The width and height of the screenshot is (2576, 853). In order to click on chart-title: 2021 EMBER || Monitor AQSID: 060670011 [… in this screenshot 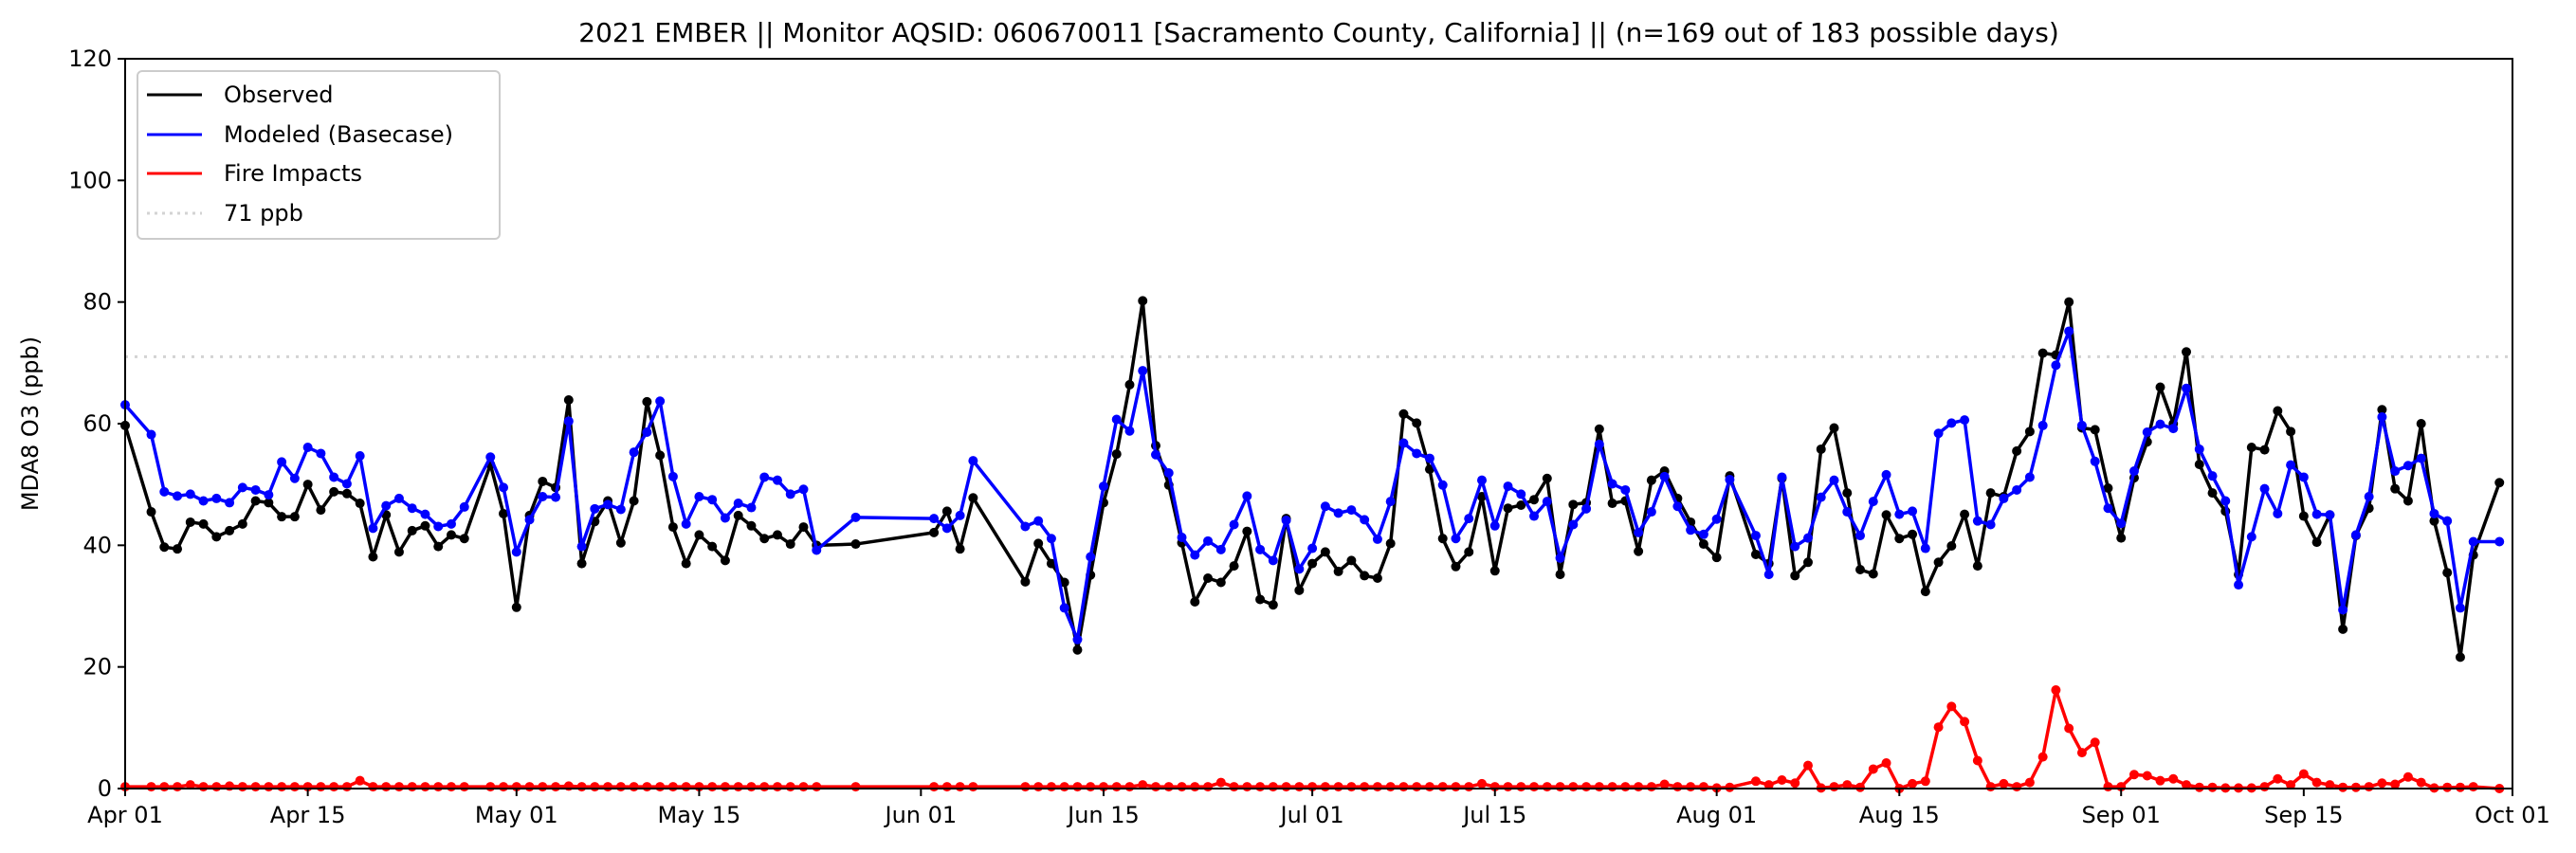, I will do `click(1318, 32)`.